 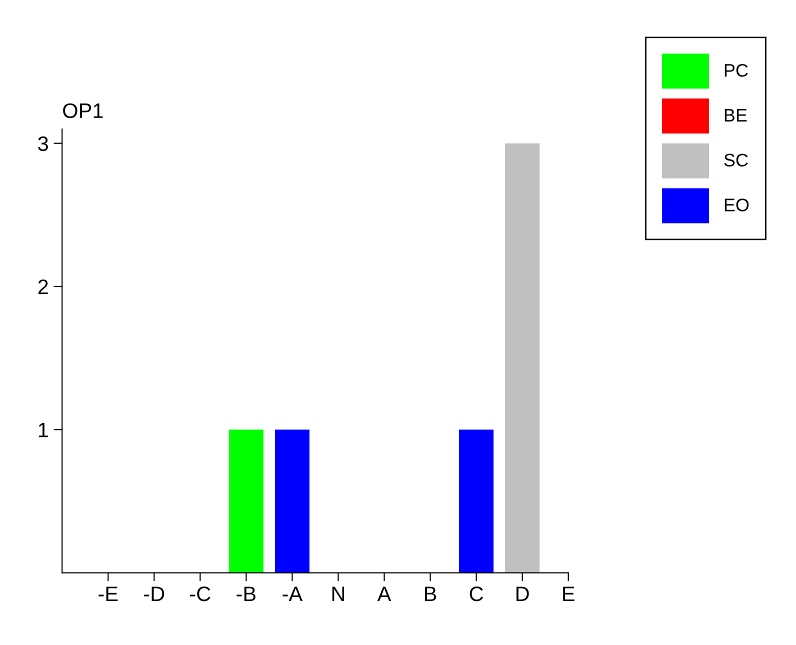 I want to click on x-tick-label: N, so click(x=338, y=594).